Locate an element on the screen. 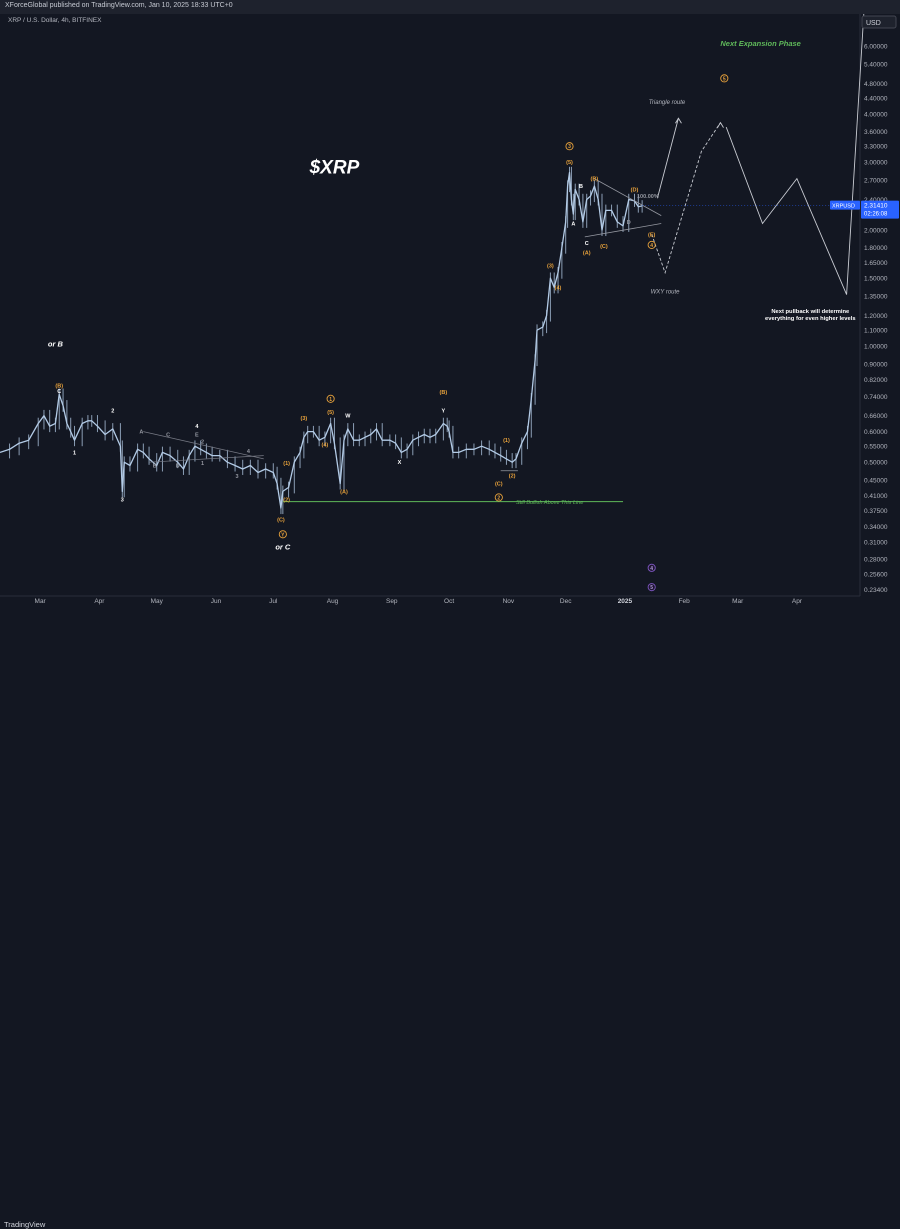 The height and width of the screenshot is (1229, 900). wave-circle-label: Y is located at coordinates (283, 535).